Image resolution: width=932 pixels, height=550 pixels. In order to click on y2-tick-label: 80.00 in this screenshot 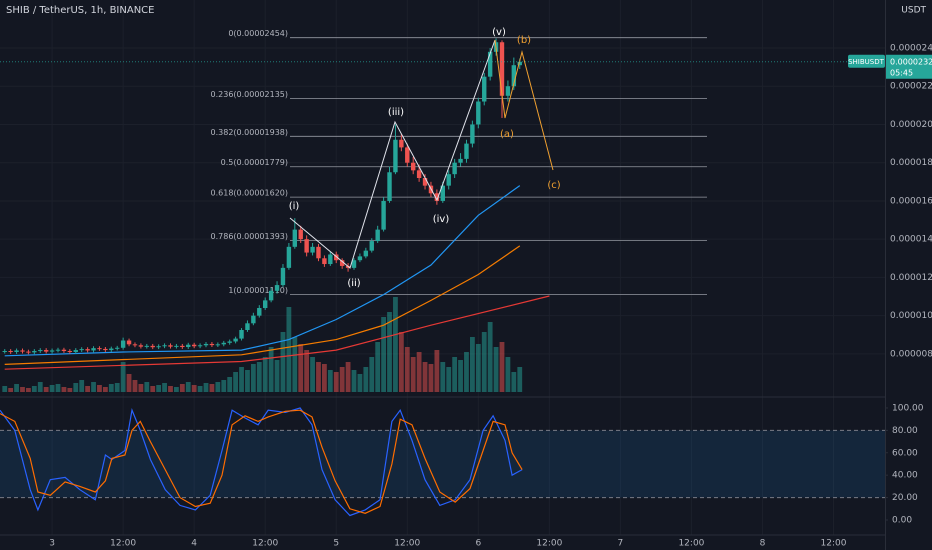, I will do `click(905, 431)`.